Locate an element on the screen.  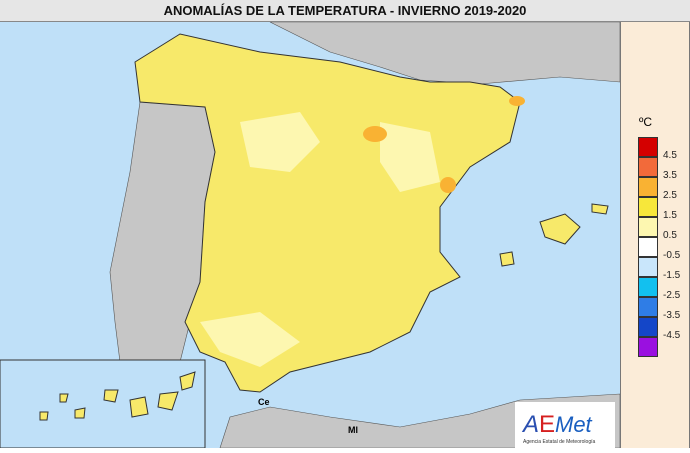
legend-label: 0.5 is located at coordinates (670, 235).